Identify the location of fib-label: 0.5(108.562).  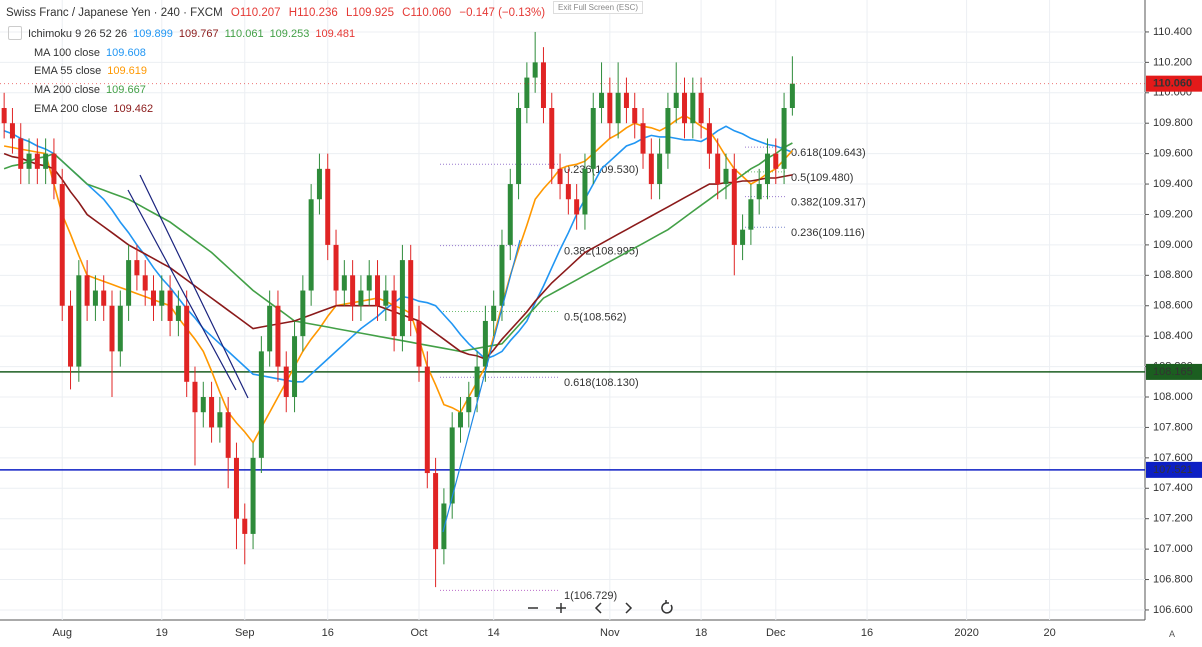
(595, 317).